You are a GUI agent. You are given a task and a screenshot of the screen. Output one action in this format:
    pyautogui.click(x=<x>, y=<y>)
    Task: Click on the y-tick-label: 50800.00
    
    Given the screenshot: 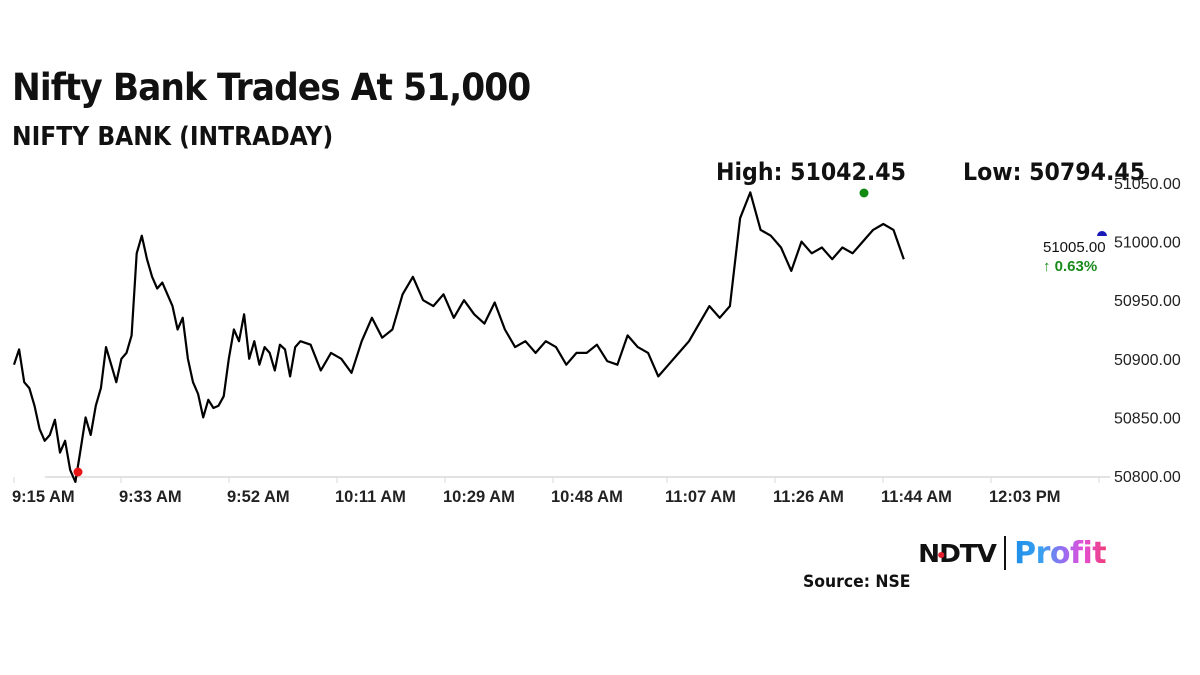 What is the action you would take?
    pyautogui.click(x=1147, y=477)
    